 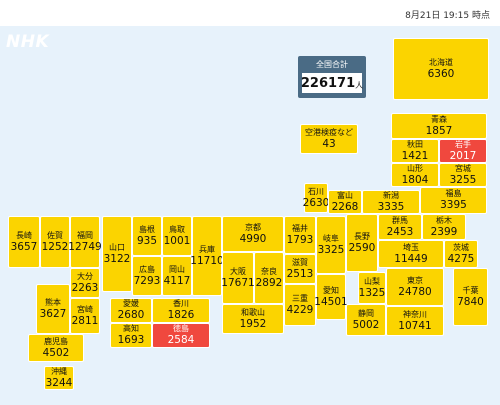 I want to click on pref-kanagawa: 神奈川 10741, so click(x=415, y=321).